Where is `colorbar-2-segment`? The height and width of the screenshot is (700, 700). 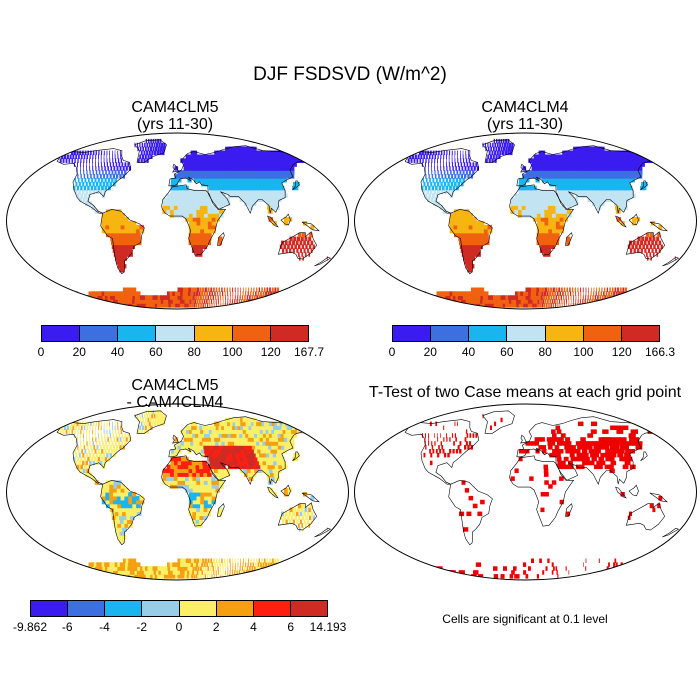 colorbar-2-segment is located at coordinates (640, 333).